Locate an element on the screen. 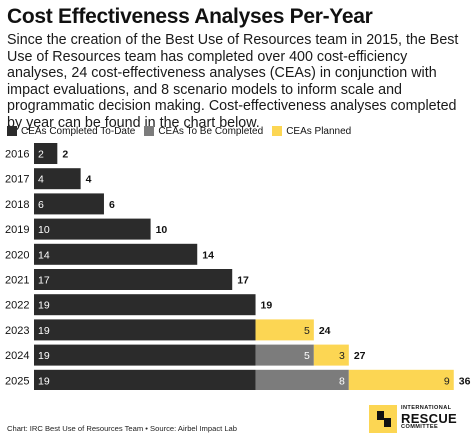  y-tick-label: 2019 is located at coordinates (17, 230).